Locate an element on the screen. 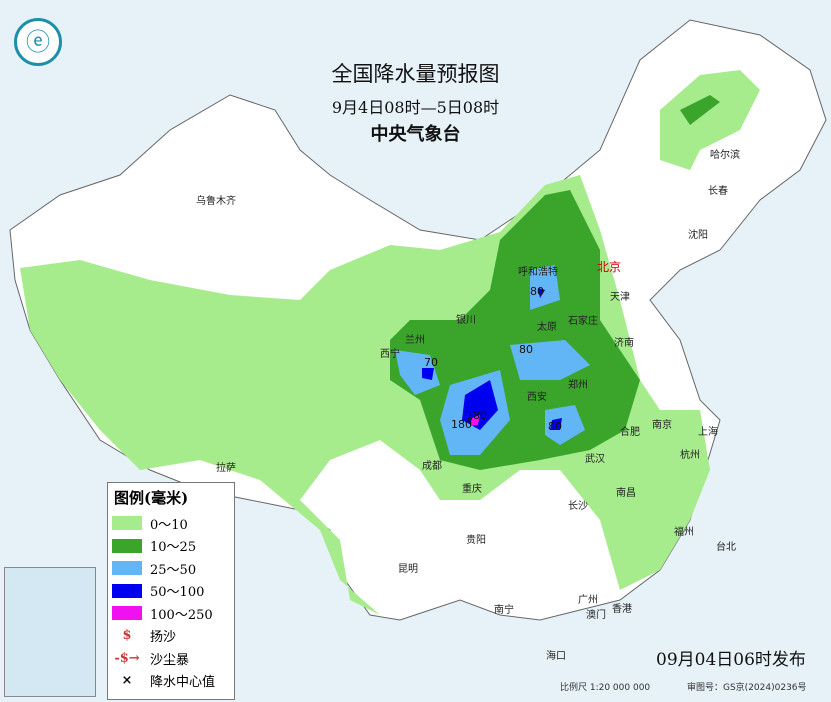 Image resolution: width=831 pixels, height=702 pixels. city-label: 沈阳 is located at coordinates (698, 235).